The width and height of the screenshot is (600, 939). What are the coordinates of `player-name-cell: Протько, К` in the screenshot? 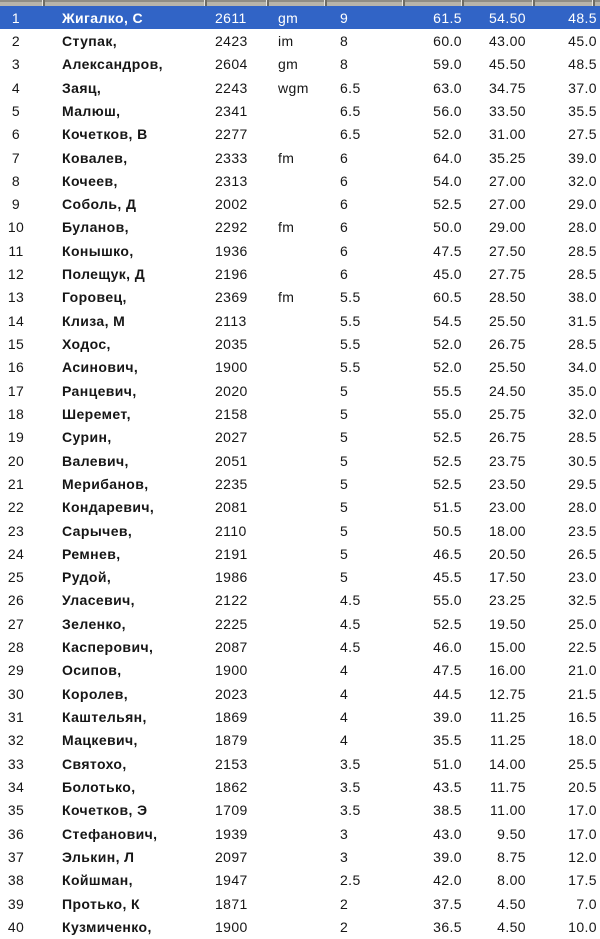 It's located at (101, 903).